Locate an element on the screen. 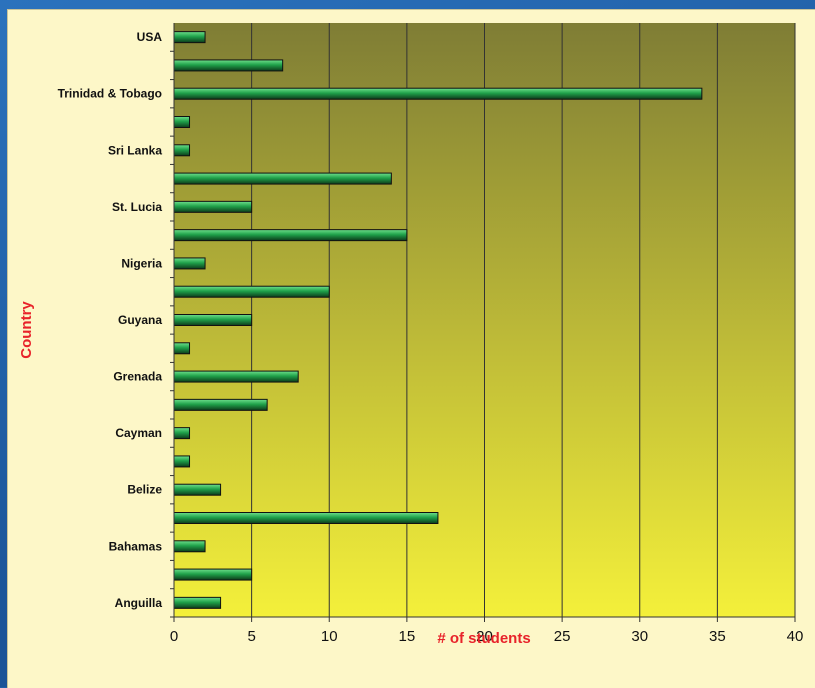 The width and height of the screenshot is (815, 688). category-label: Guyana is located at coordinates (140, 320).